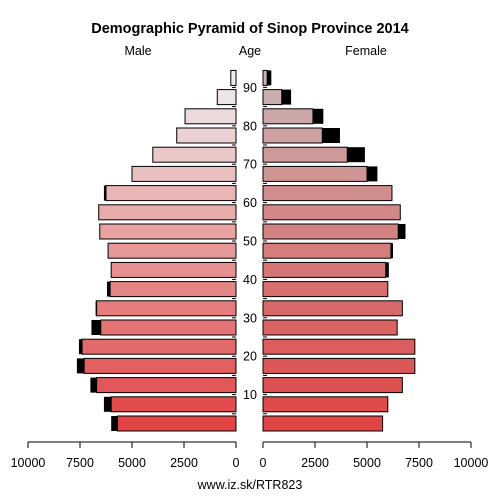  Describe the element at coordinates (367, 463) in the screenshot. I see `female-x-tick-label: 5000` at that location.